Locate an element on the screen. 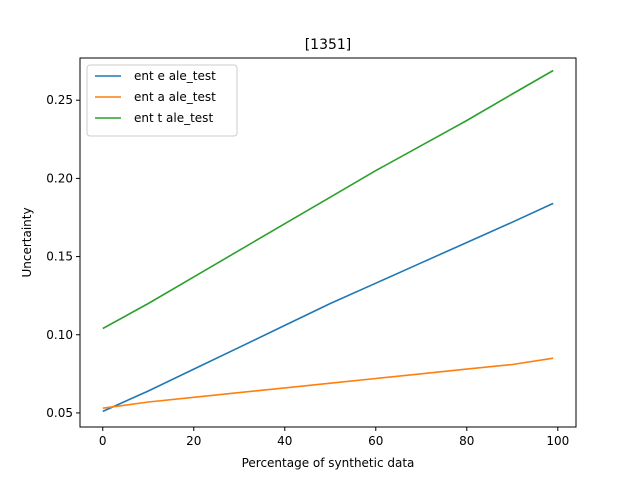 The image size is (640, 480). x-tick-label: 80 is located at coordinates (466, 441).